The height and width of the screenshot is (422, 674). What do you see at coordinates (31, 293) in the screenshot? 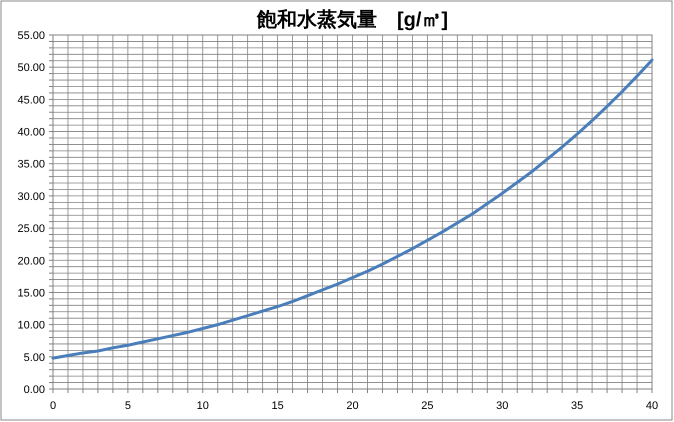
I see `y-tick-label: 15.00` at bounding box center [31, 293].